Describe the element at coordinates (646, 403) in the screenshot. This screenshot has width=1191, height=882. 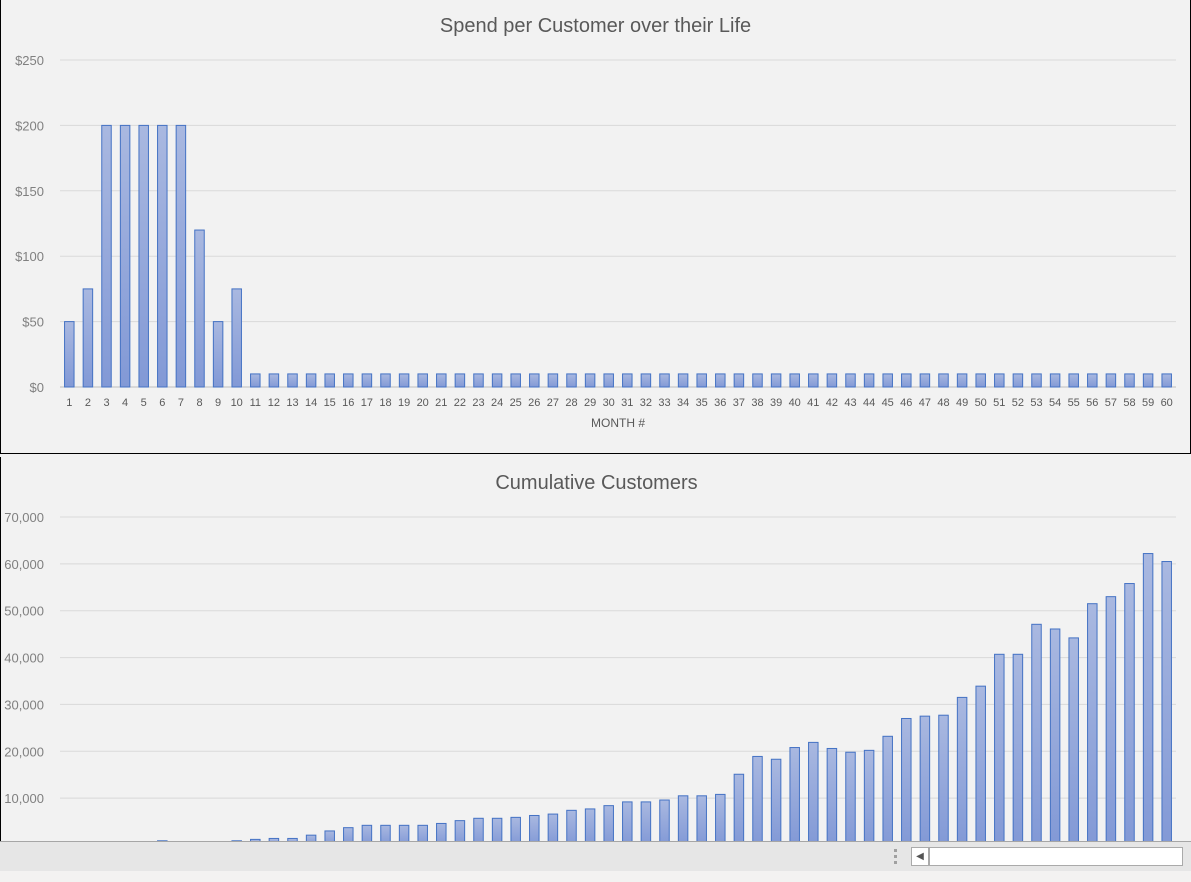
I see `x-tick-label: 32` at that location.